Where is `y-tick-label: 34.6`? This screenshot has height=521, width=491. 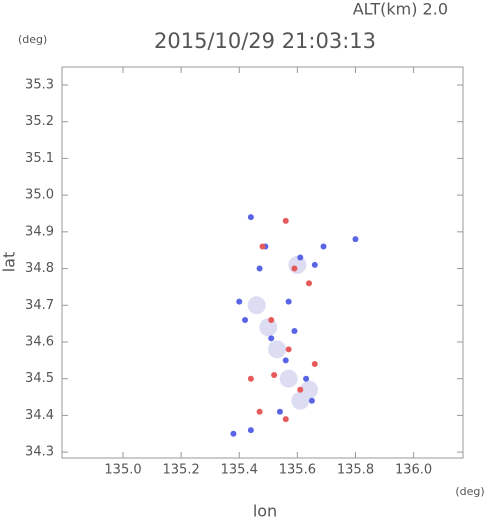
y-tick-label: 34.6 is located at coordinates (39, 341).